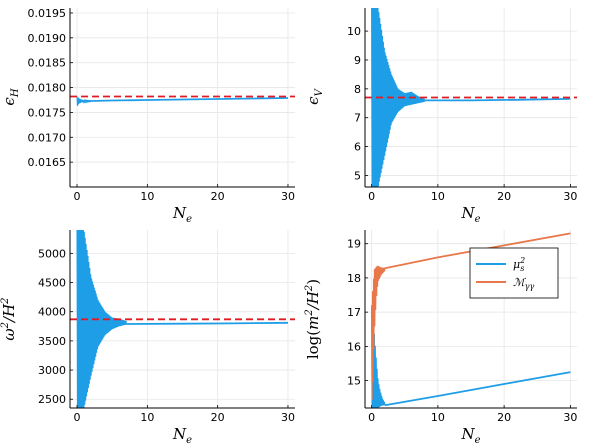 This screenshot has height=447, width=590. Describe the element at coordinates (47, 112) in the screenshot. I see `y-tick-label: 0.0175` at that location.